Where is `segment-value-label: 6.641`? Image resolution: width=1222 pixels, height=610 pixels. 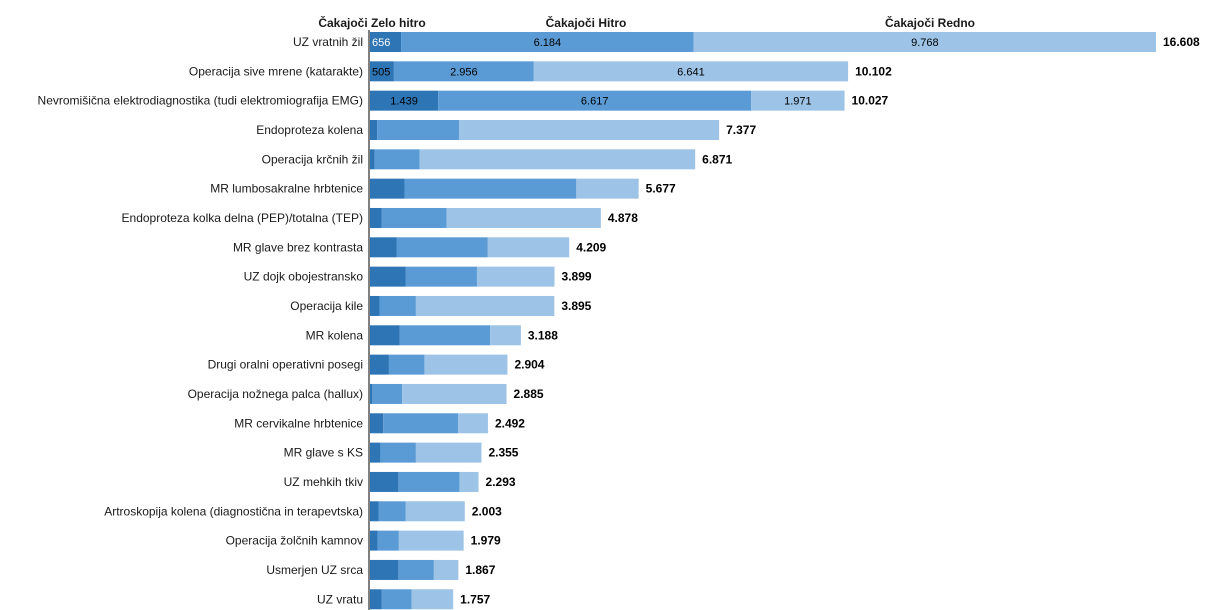
segment-value-label: 6.641 is located at coordinates (691, 72).